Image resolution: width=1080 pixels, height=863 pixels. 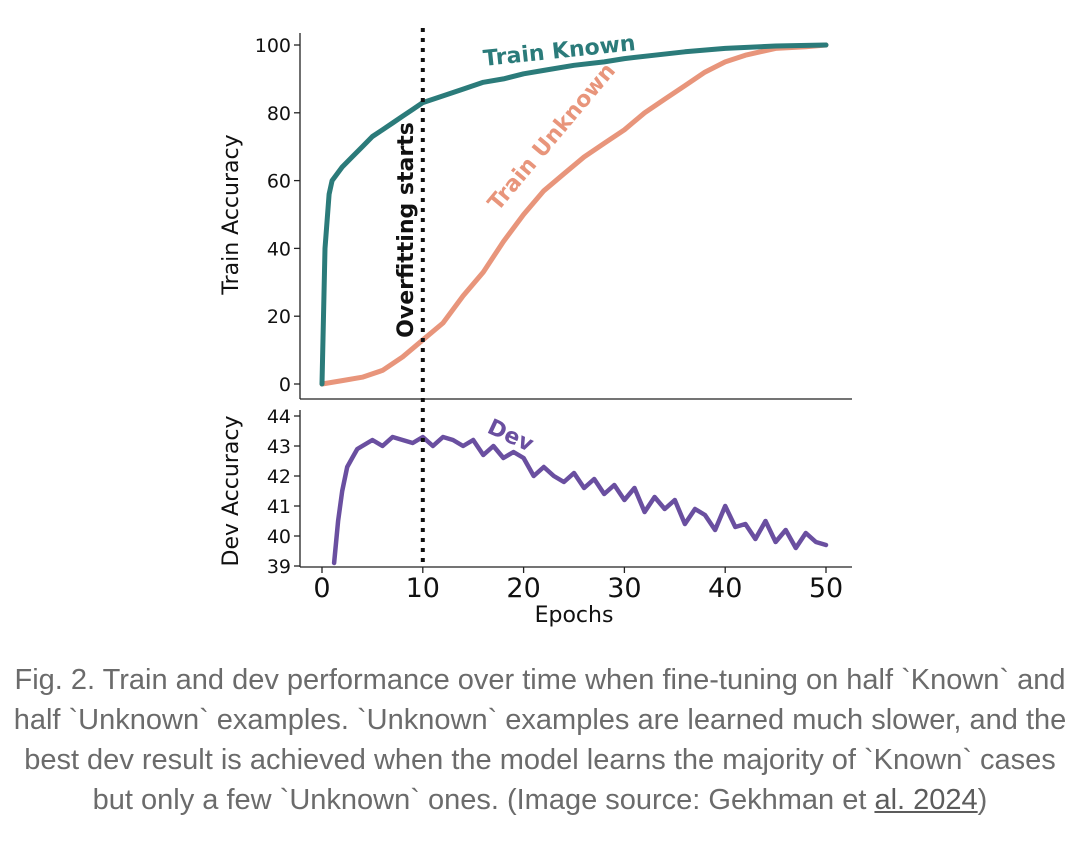 I want to click on top-y-tick-label: 100, so click(x=273, y=46).